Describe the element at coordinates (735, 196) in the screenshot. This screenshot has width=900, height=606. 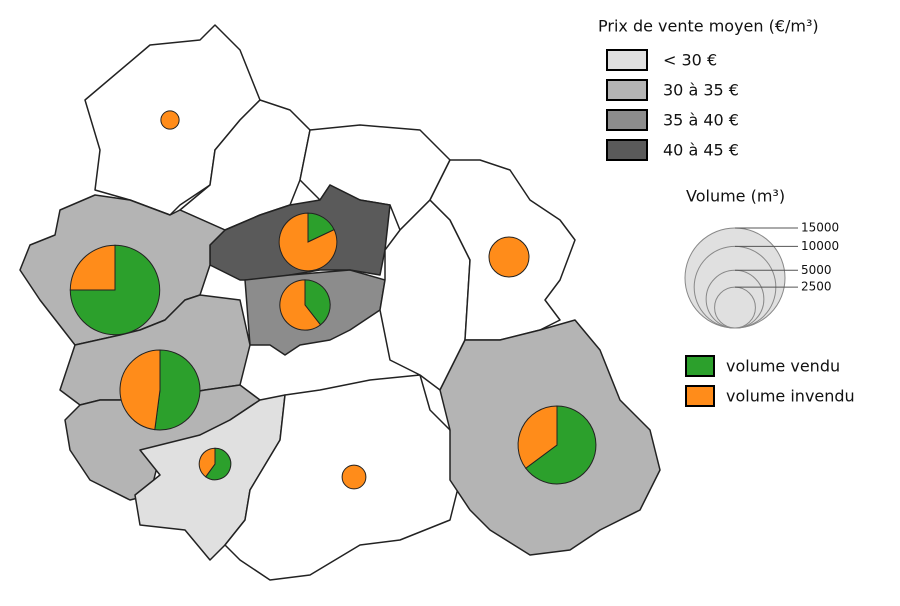
I see `volume-legend-title: Volume (m³)` at that location.